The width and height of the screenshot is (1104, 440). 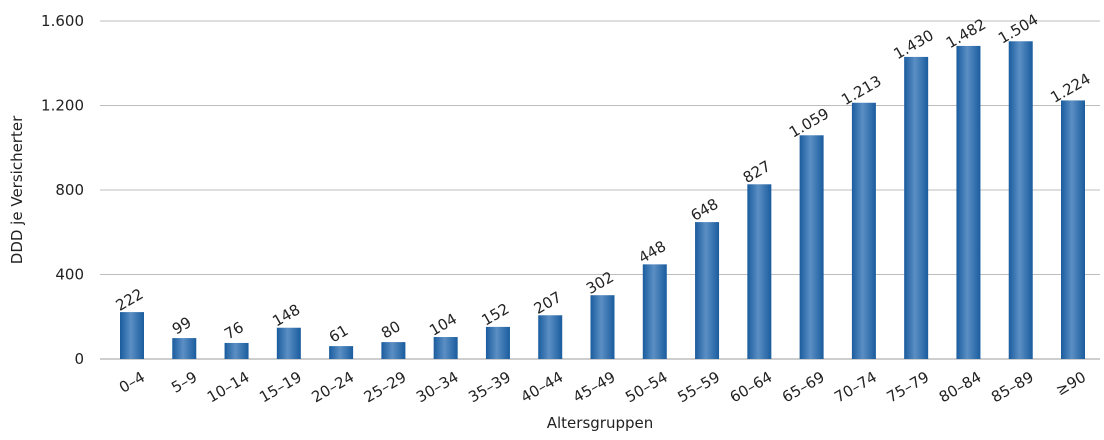 What do you see at coordinates (69, 275) in the screenshot?
I see `y-tick-label: 400` at bounding box center [69, 275].